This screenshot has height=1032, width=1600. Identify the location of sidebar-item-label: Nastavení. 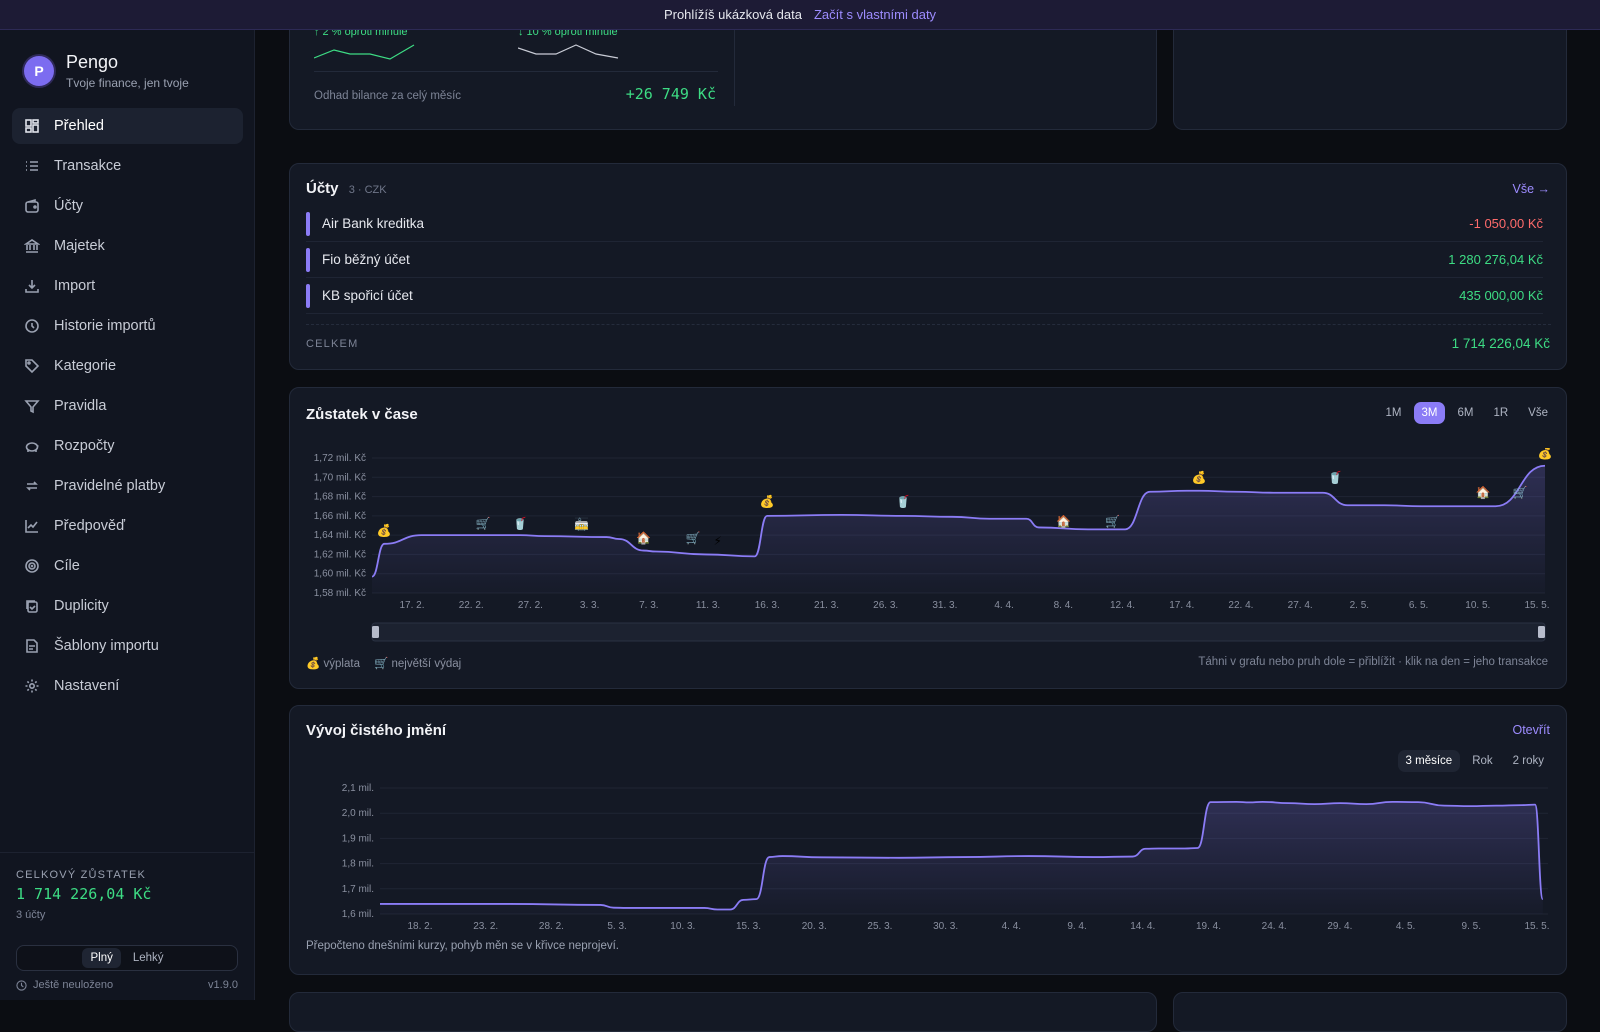
(87, 686).